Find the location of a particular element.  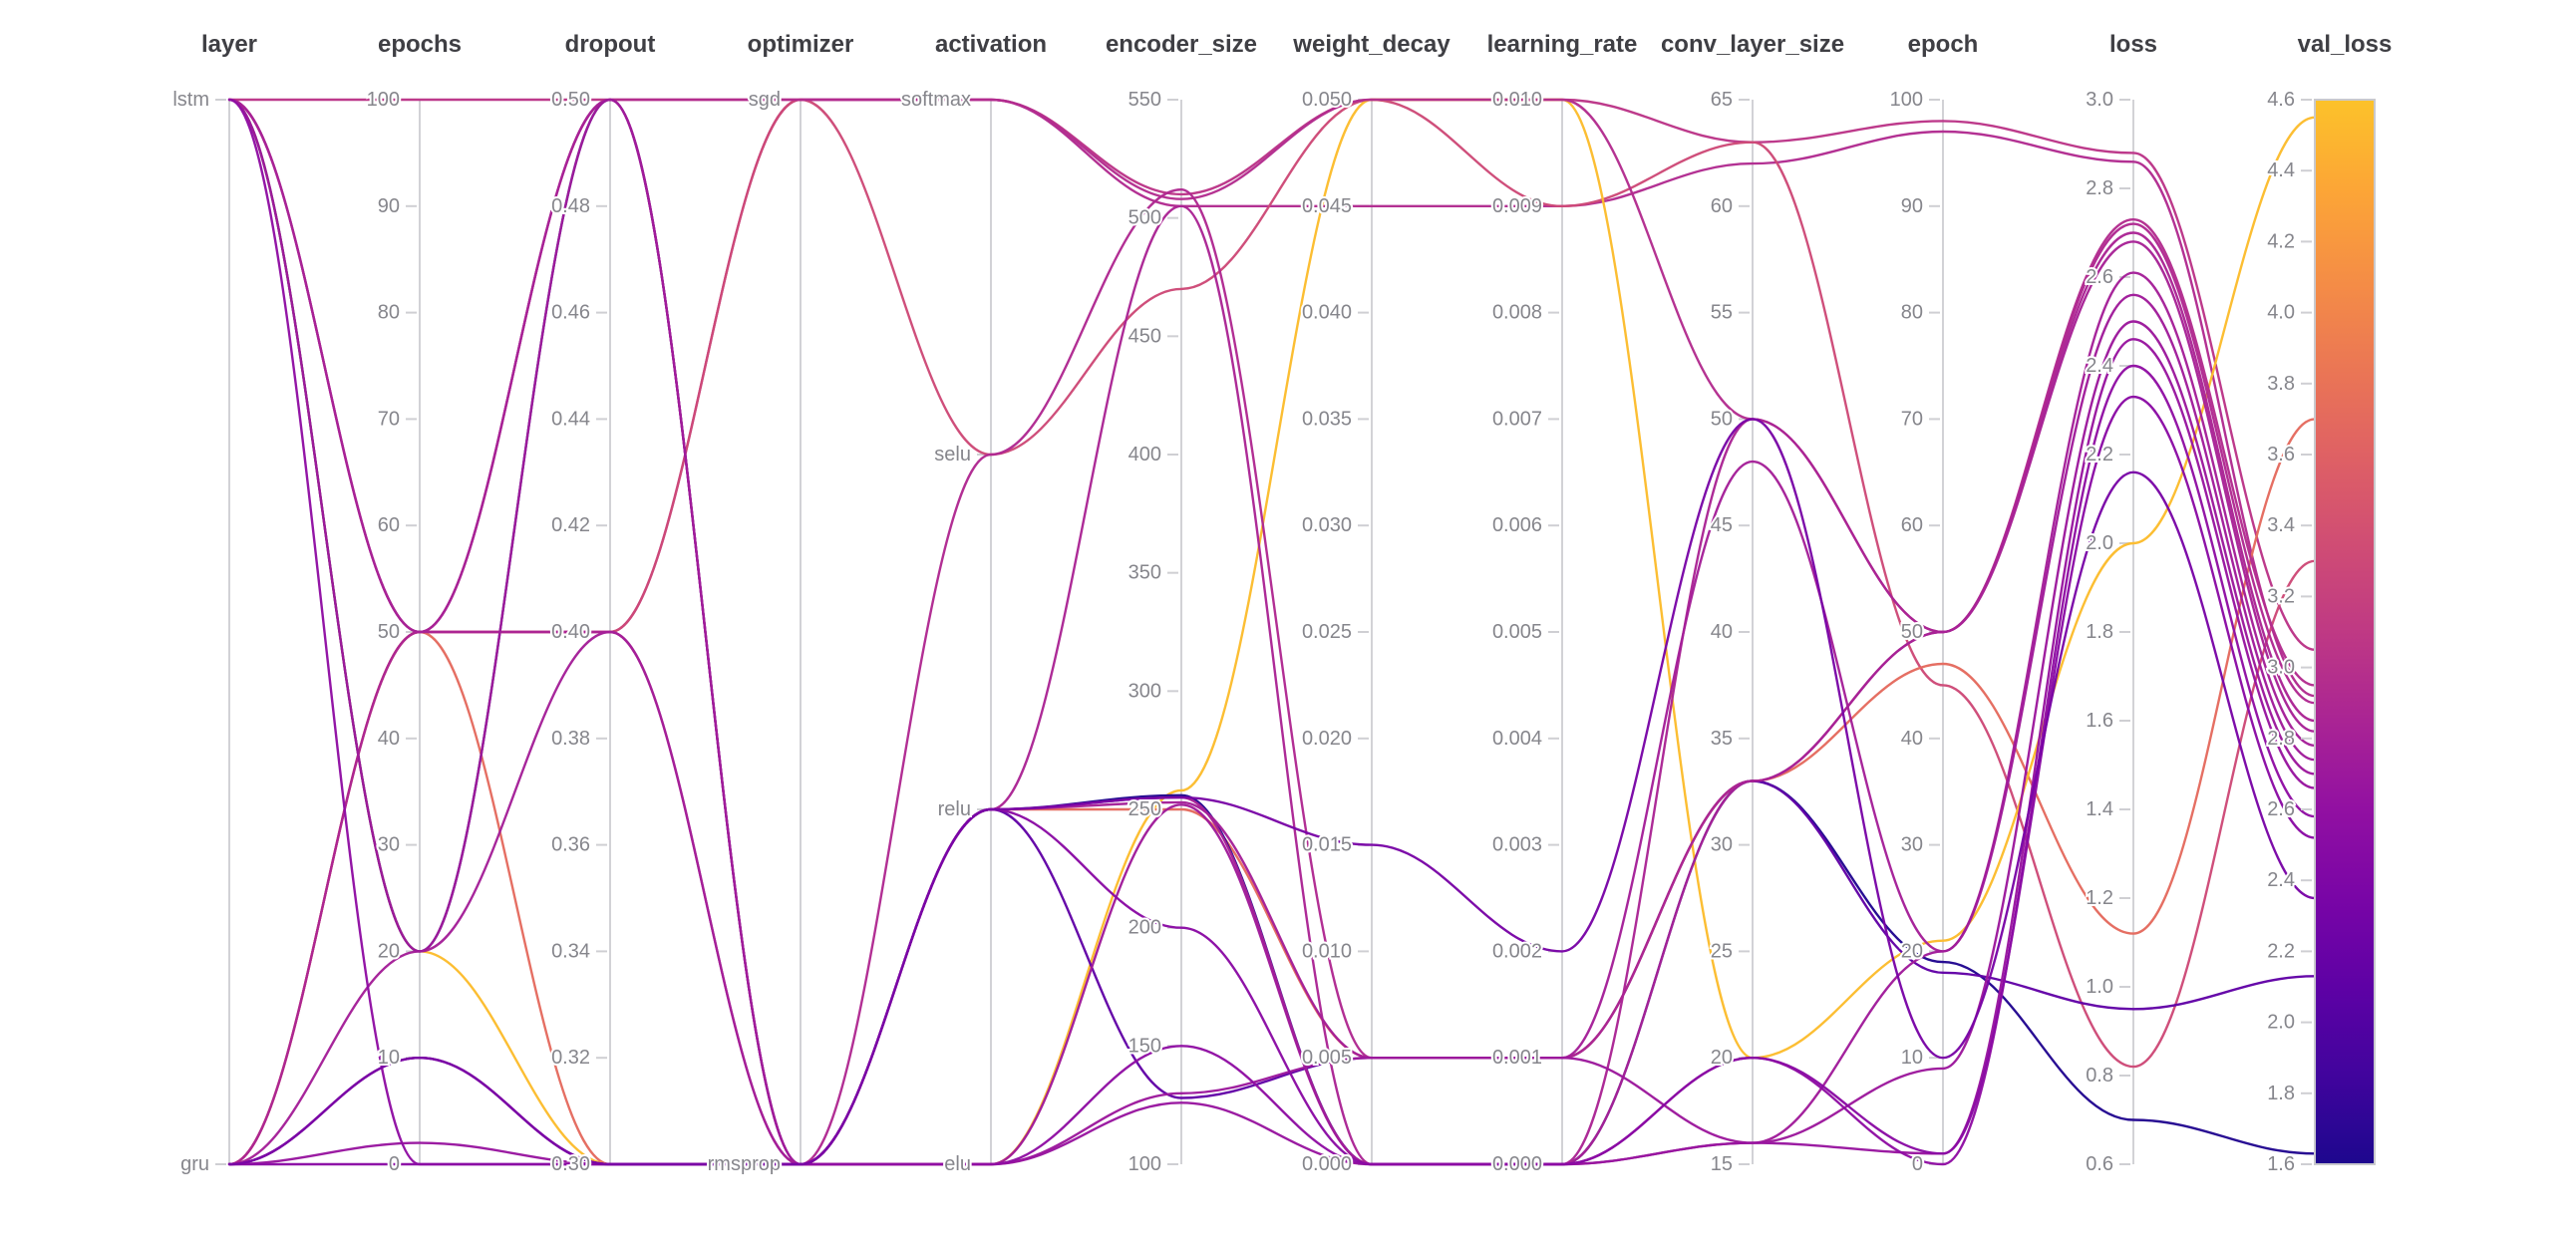

tick-label-val-loss: 4.0 is located at coordinates (2281, 313).